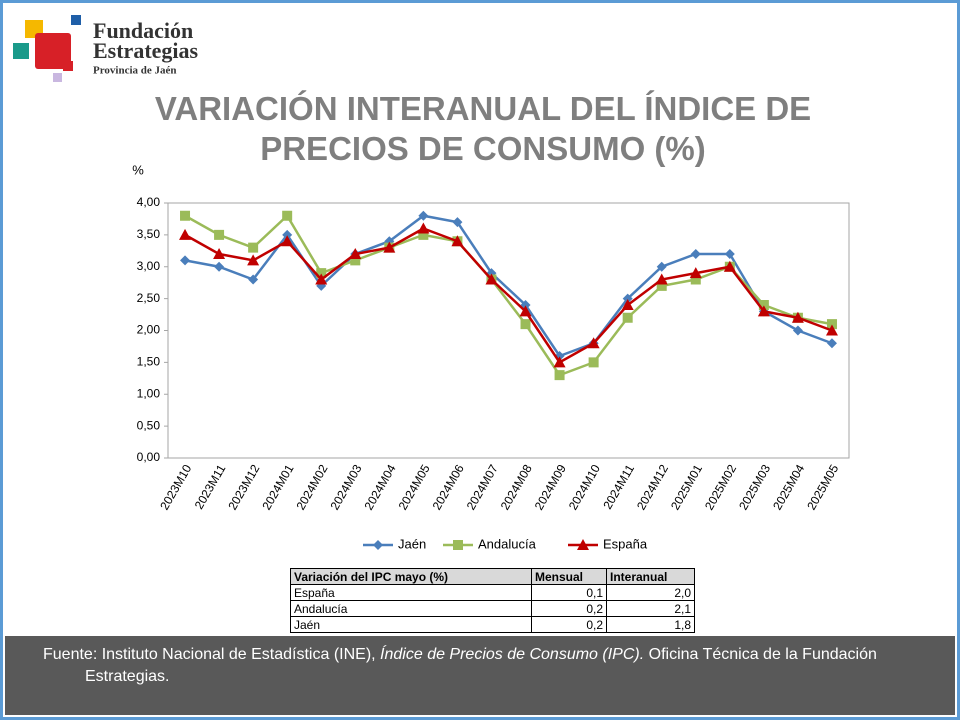  What do you see at coordinates (149, 234) in the screenshot?
I see `y-tick-label: 3,50` at bounding box center [149, 234].